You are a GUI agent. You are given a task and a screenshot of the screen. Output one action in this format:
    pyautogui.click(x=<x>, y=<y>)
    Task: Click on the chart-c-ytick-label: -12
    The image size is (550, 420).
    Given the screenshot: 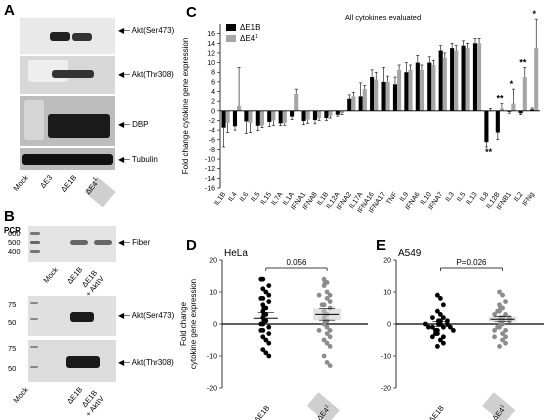 What is the action you would take?
    pyautogui.click(x=210, y=169)
    